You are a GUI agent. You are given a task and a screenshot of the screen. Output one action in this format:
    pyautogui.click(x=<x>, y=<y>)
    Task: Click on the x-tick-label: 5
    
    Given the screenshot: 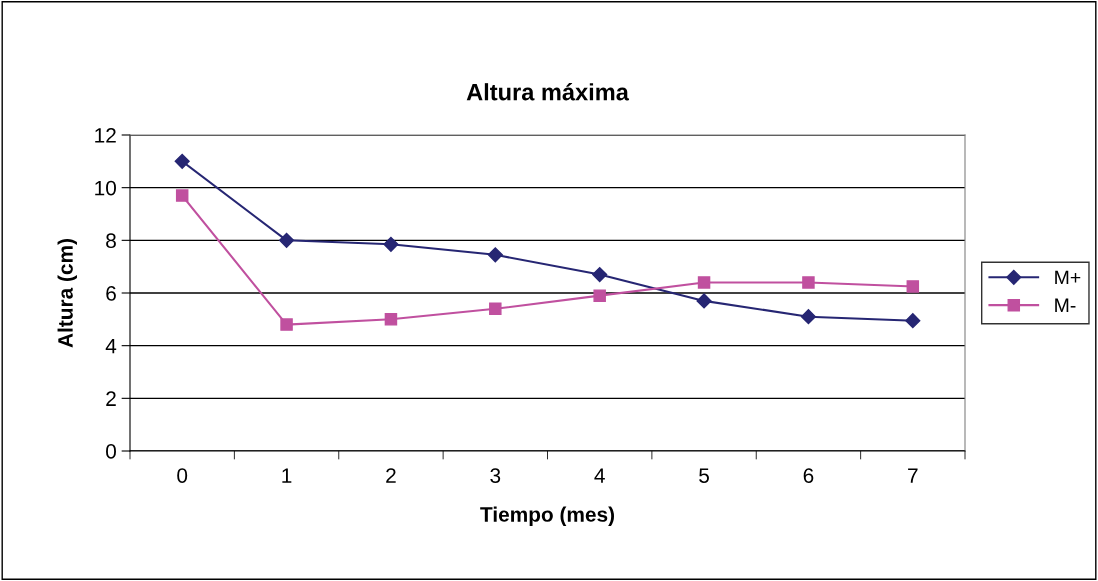 What is the action you would take?
    pyautogui.click(x=704, y=475)
    